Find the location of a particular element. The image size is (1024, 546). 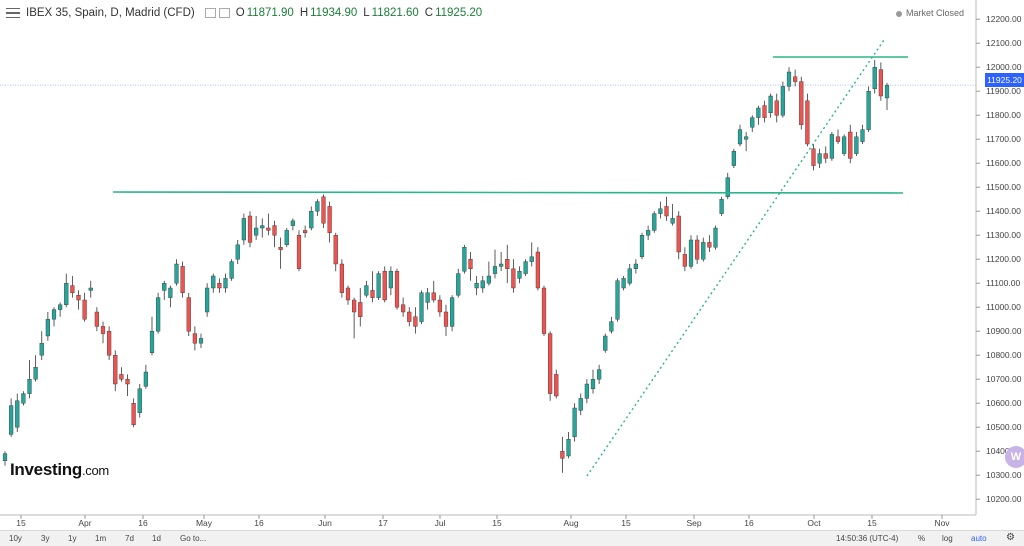

x-tick-label: 17 is located at coordinates (383, 523).